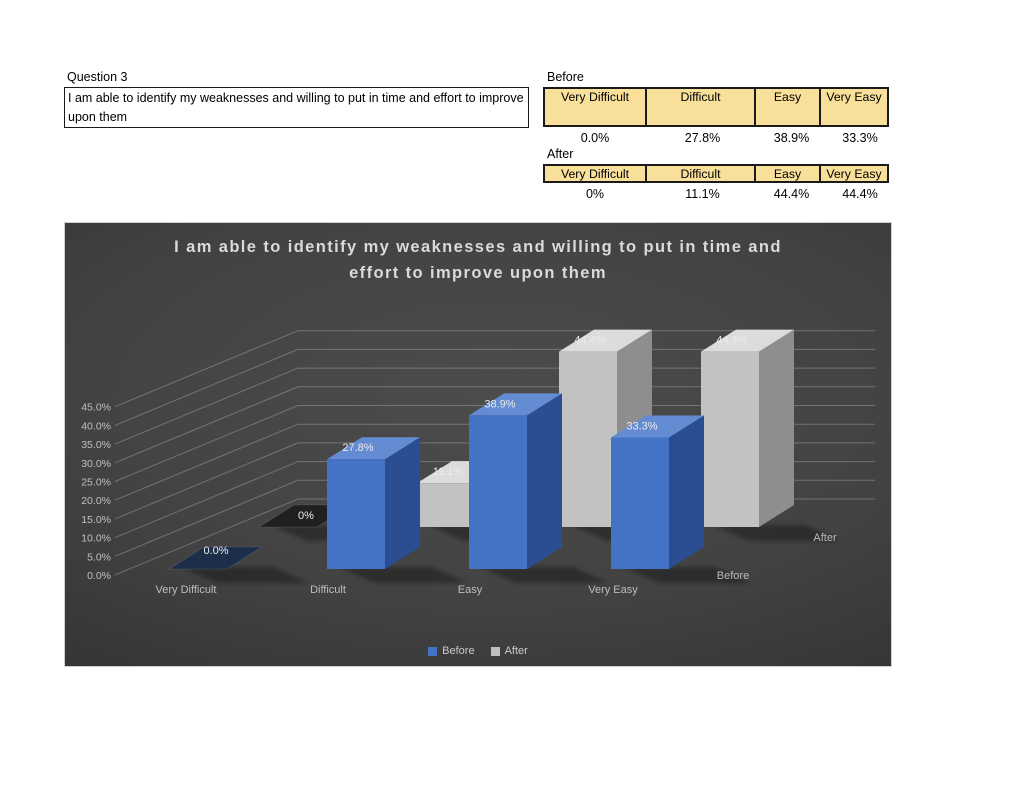  Describe the element at coordinates (595, 107) in the screenshot. I see `before-header-cell-very-difficult: Very Difficult` at that location.